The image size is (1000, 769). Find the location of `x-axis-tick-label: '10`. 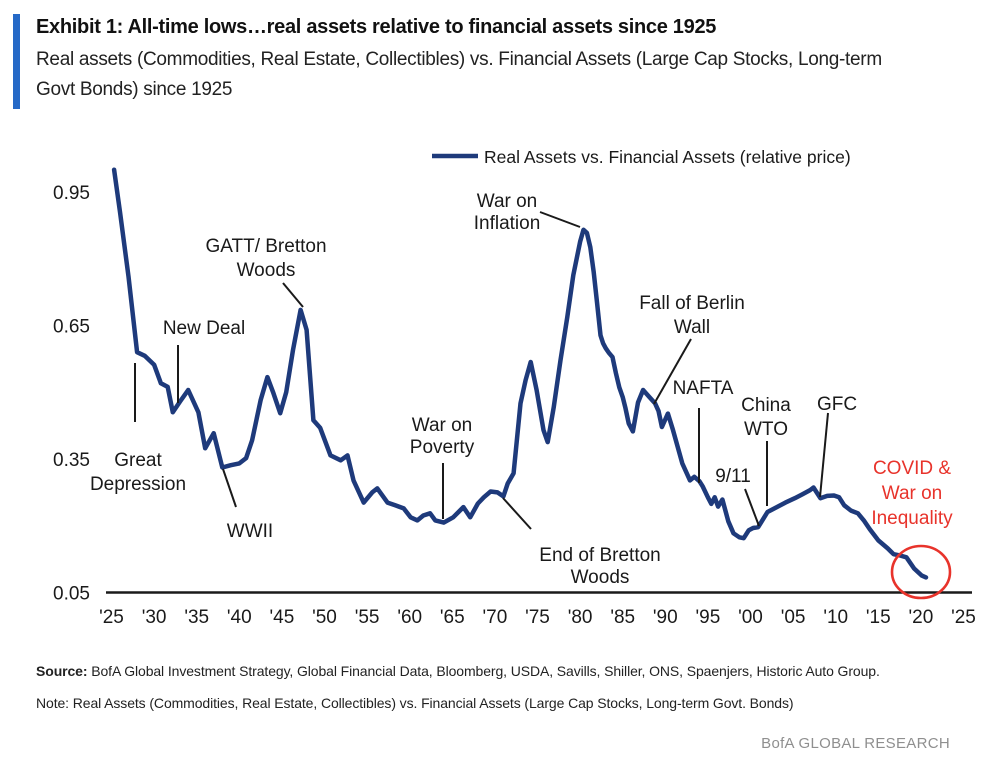

x-axis-tick-label: '10 is located at coordinates (835, 617).